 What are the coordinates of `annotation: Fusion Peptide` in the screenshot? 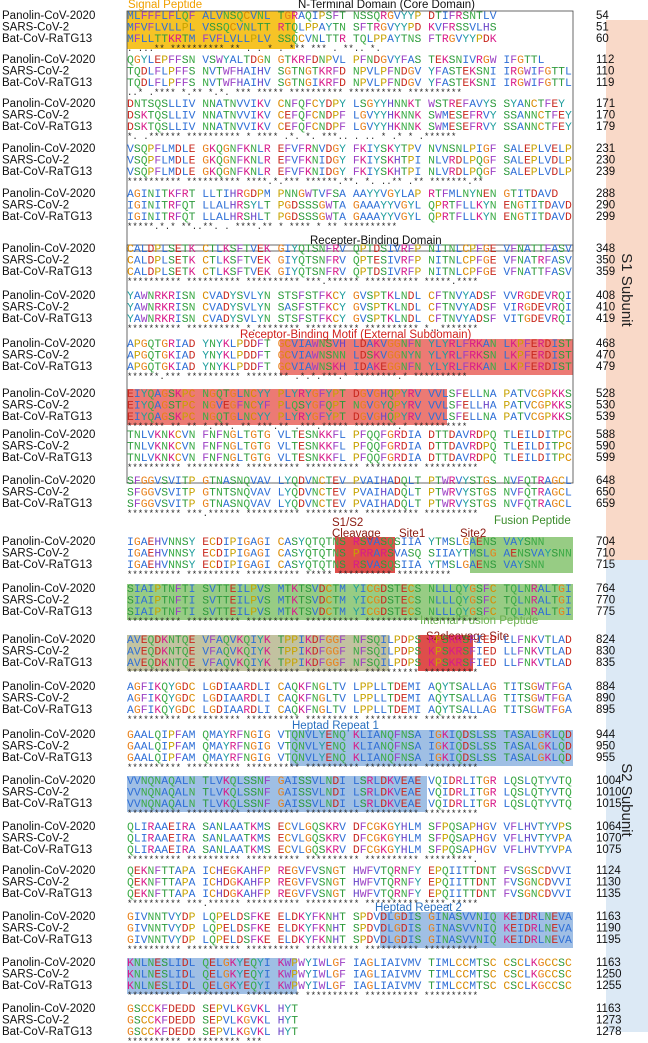 It's located at (532, 521).